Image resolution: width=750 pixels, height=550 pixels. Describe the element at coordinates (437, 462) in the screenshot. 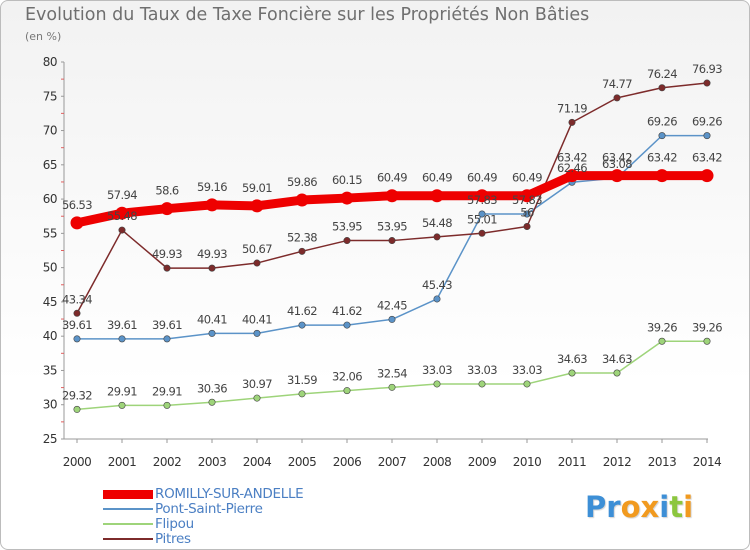

I see `x-tick-label: 2008` at that location.